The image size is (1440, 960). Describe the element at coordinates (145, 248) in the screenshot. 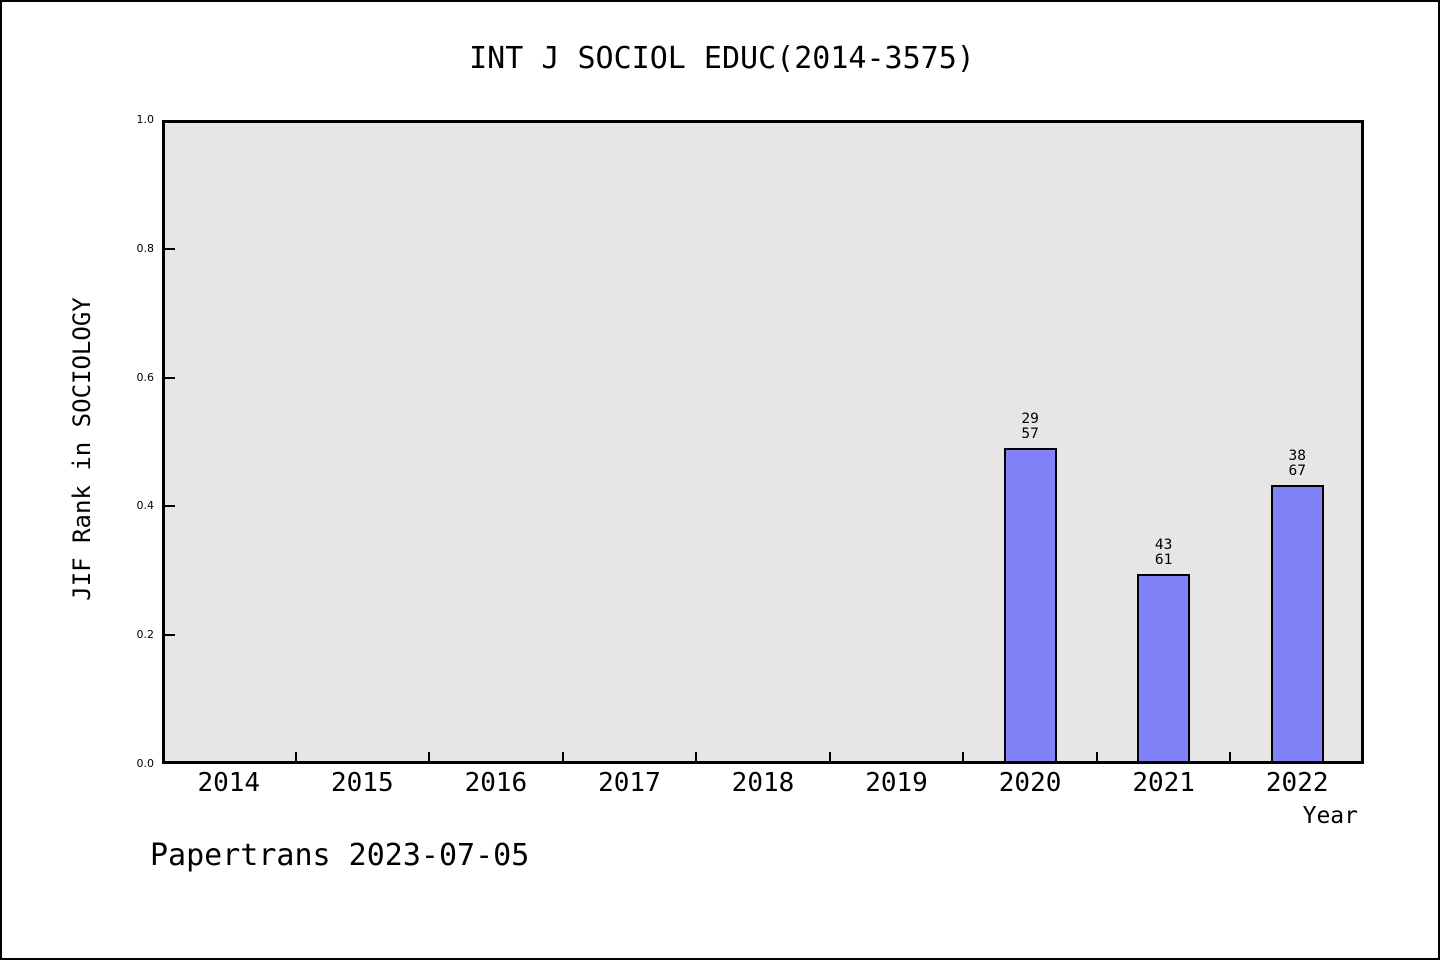

I see `y-tick-label-0.8: 0.8` at that location.